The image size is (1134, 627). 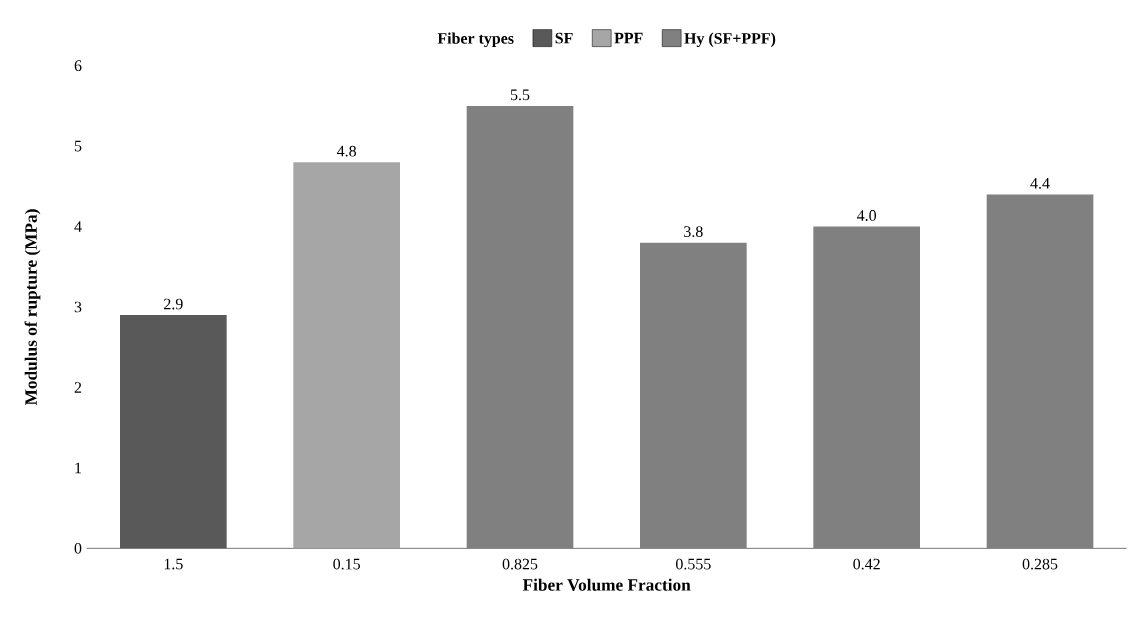 What do you see at coordinates (693, 232) in the screenshot?
I see `data-label: 3.8` at bounding box center [693, 232].